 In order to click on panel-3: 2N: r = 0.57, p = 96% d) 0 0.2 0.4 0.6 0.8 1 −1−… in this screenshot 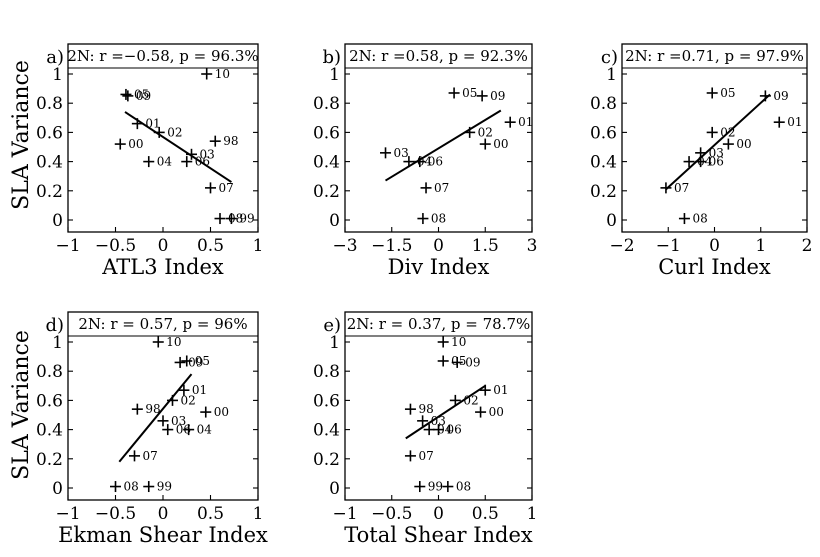, I will do `click(152, 429)`.